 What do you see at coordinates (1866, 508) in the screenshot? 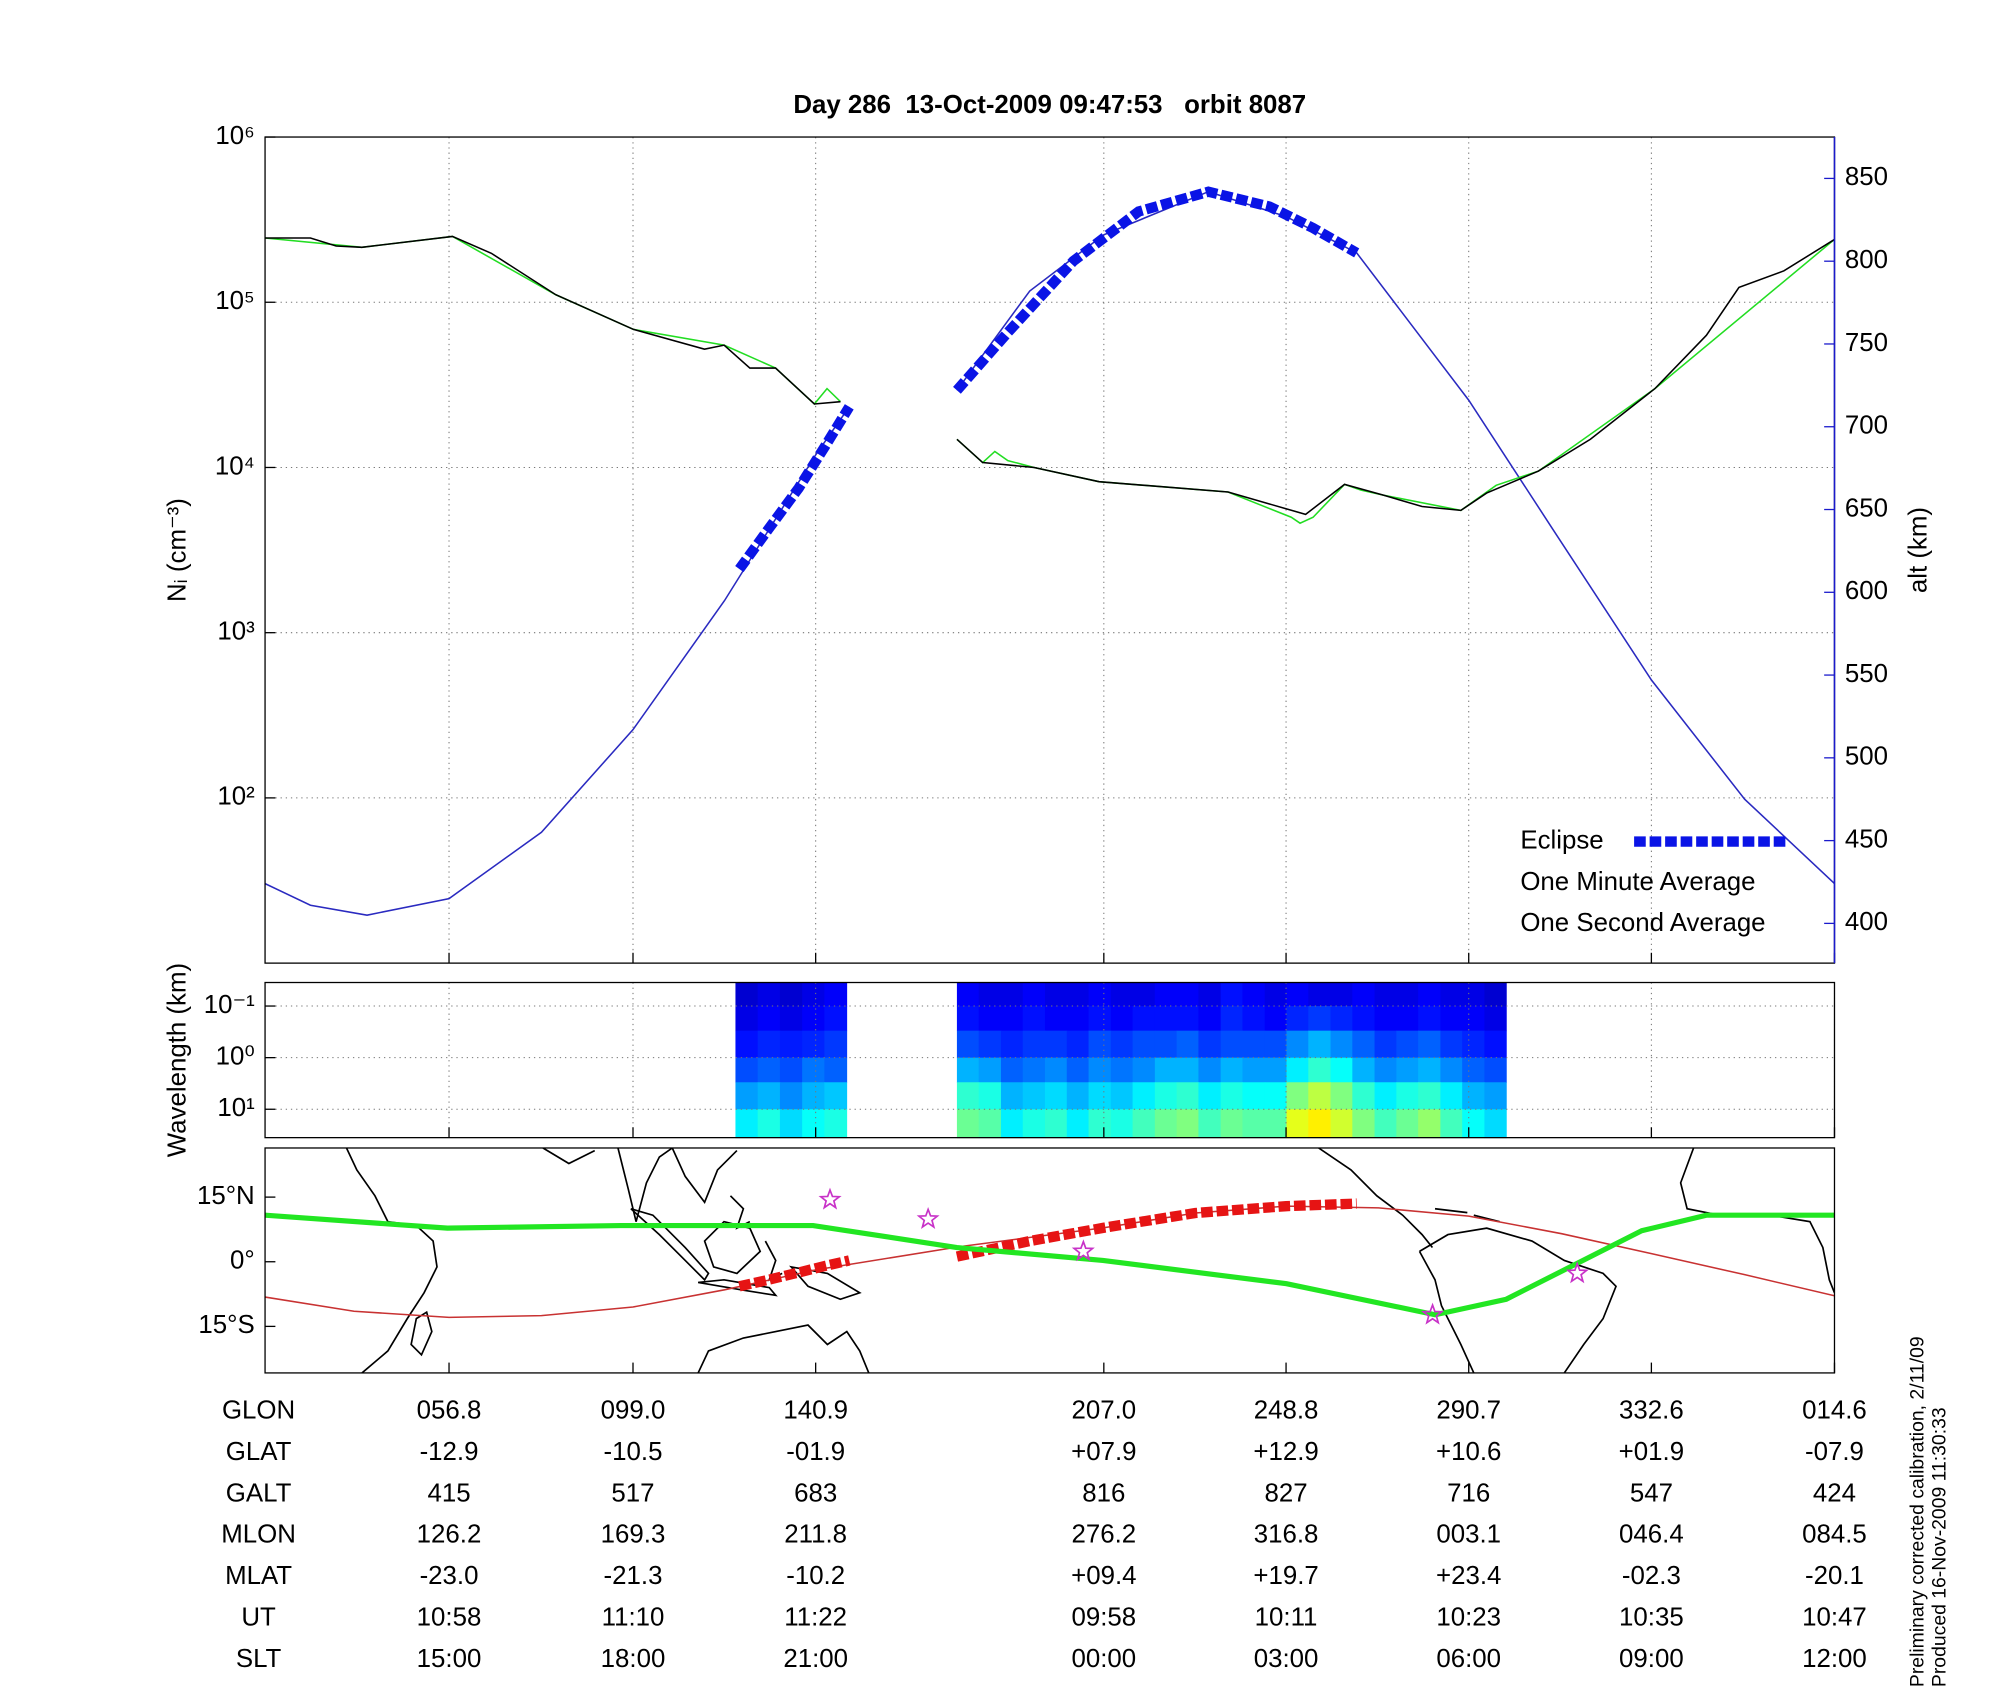
I see `y2-tick-label: 650` at bounding box center [1866, 508].